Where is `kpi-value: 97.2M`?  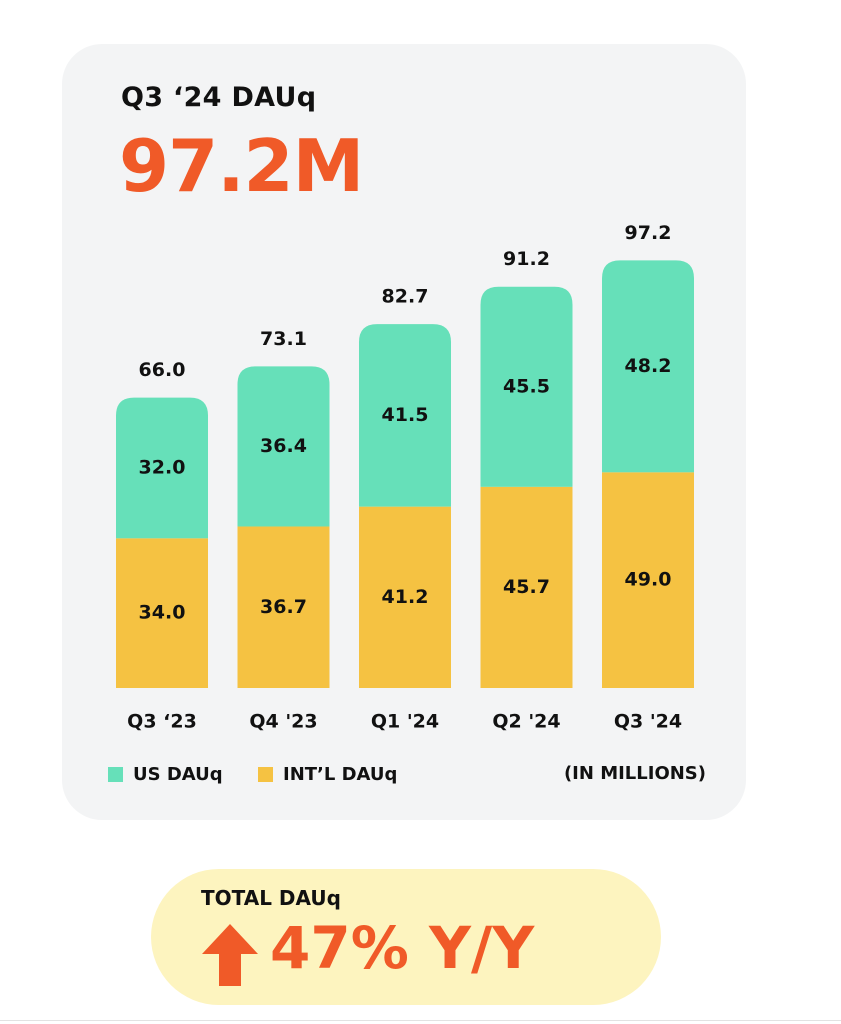 kpi-value: 97.2M is located at coordinates (241, 166).